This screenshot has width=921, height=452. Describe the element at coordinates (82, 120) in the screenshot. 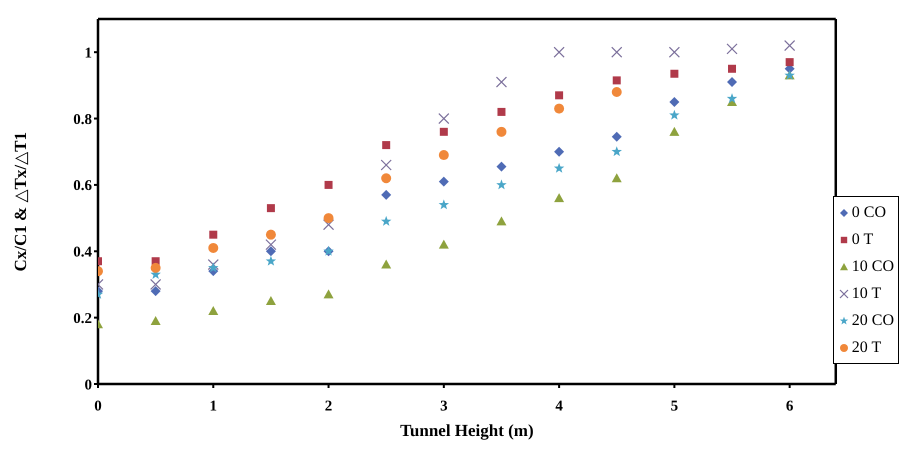

I see `y-tick-label: 0.8` at that location.